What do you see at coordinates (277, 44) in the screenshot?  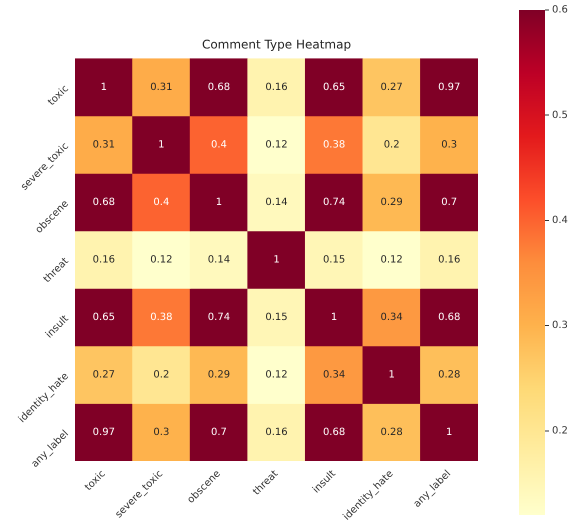 I see `chart-title: Comment Type Heatmap` at bounding box center [277, 44].